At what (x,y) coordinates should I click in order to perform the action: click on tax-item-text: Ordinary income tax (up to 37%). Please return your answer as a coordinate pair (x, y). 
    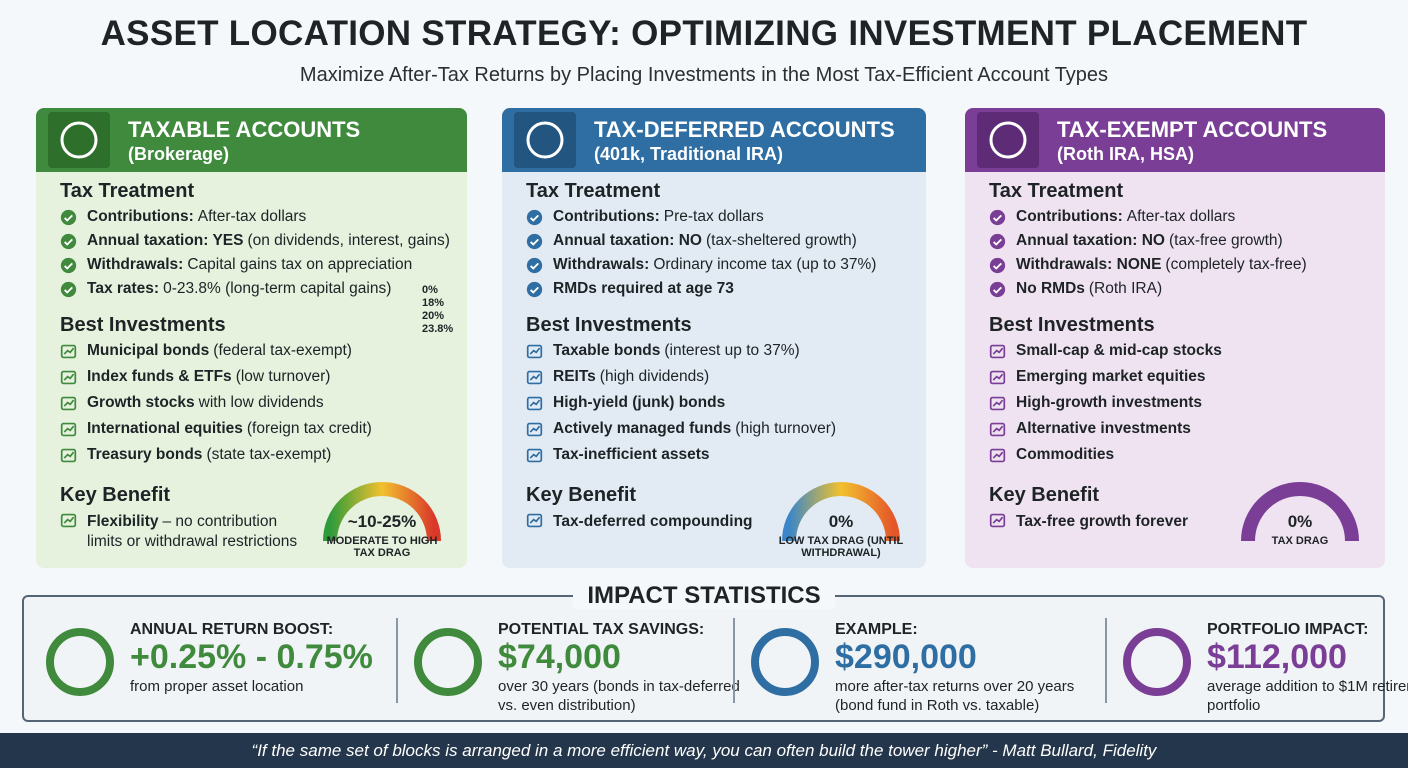
    Looking at the image, I should click on (765, 264).